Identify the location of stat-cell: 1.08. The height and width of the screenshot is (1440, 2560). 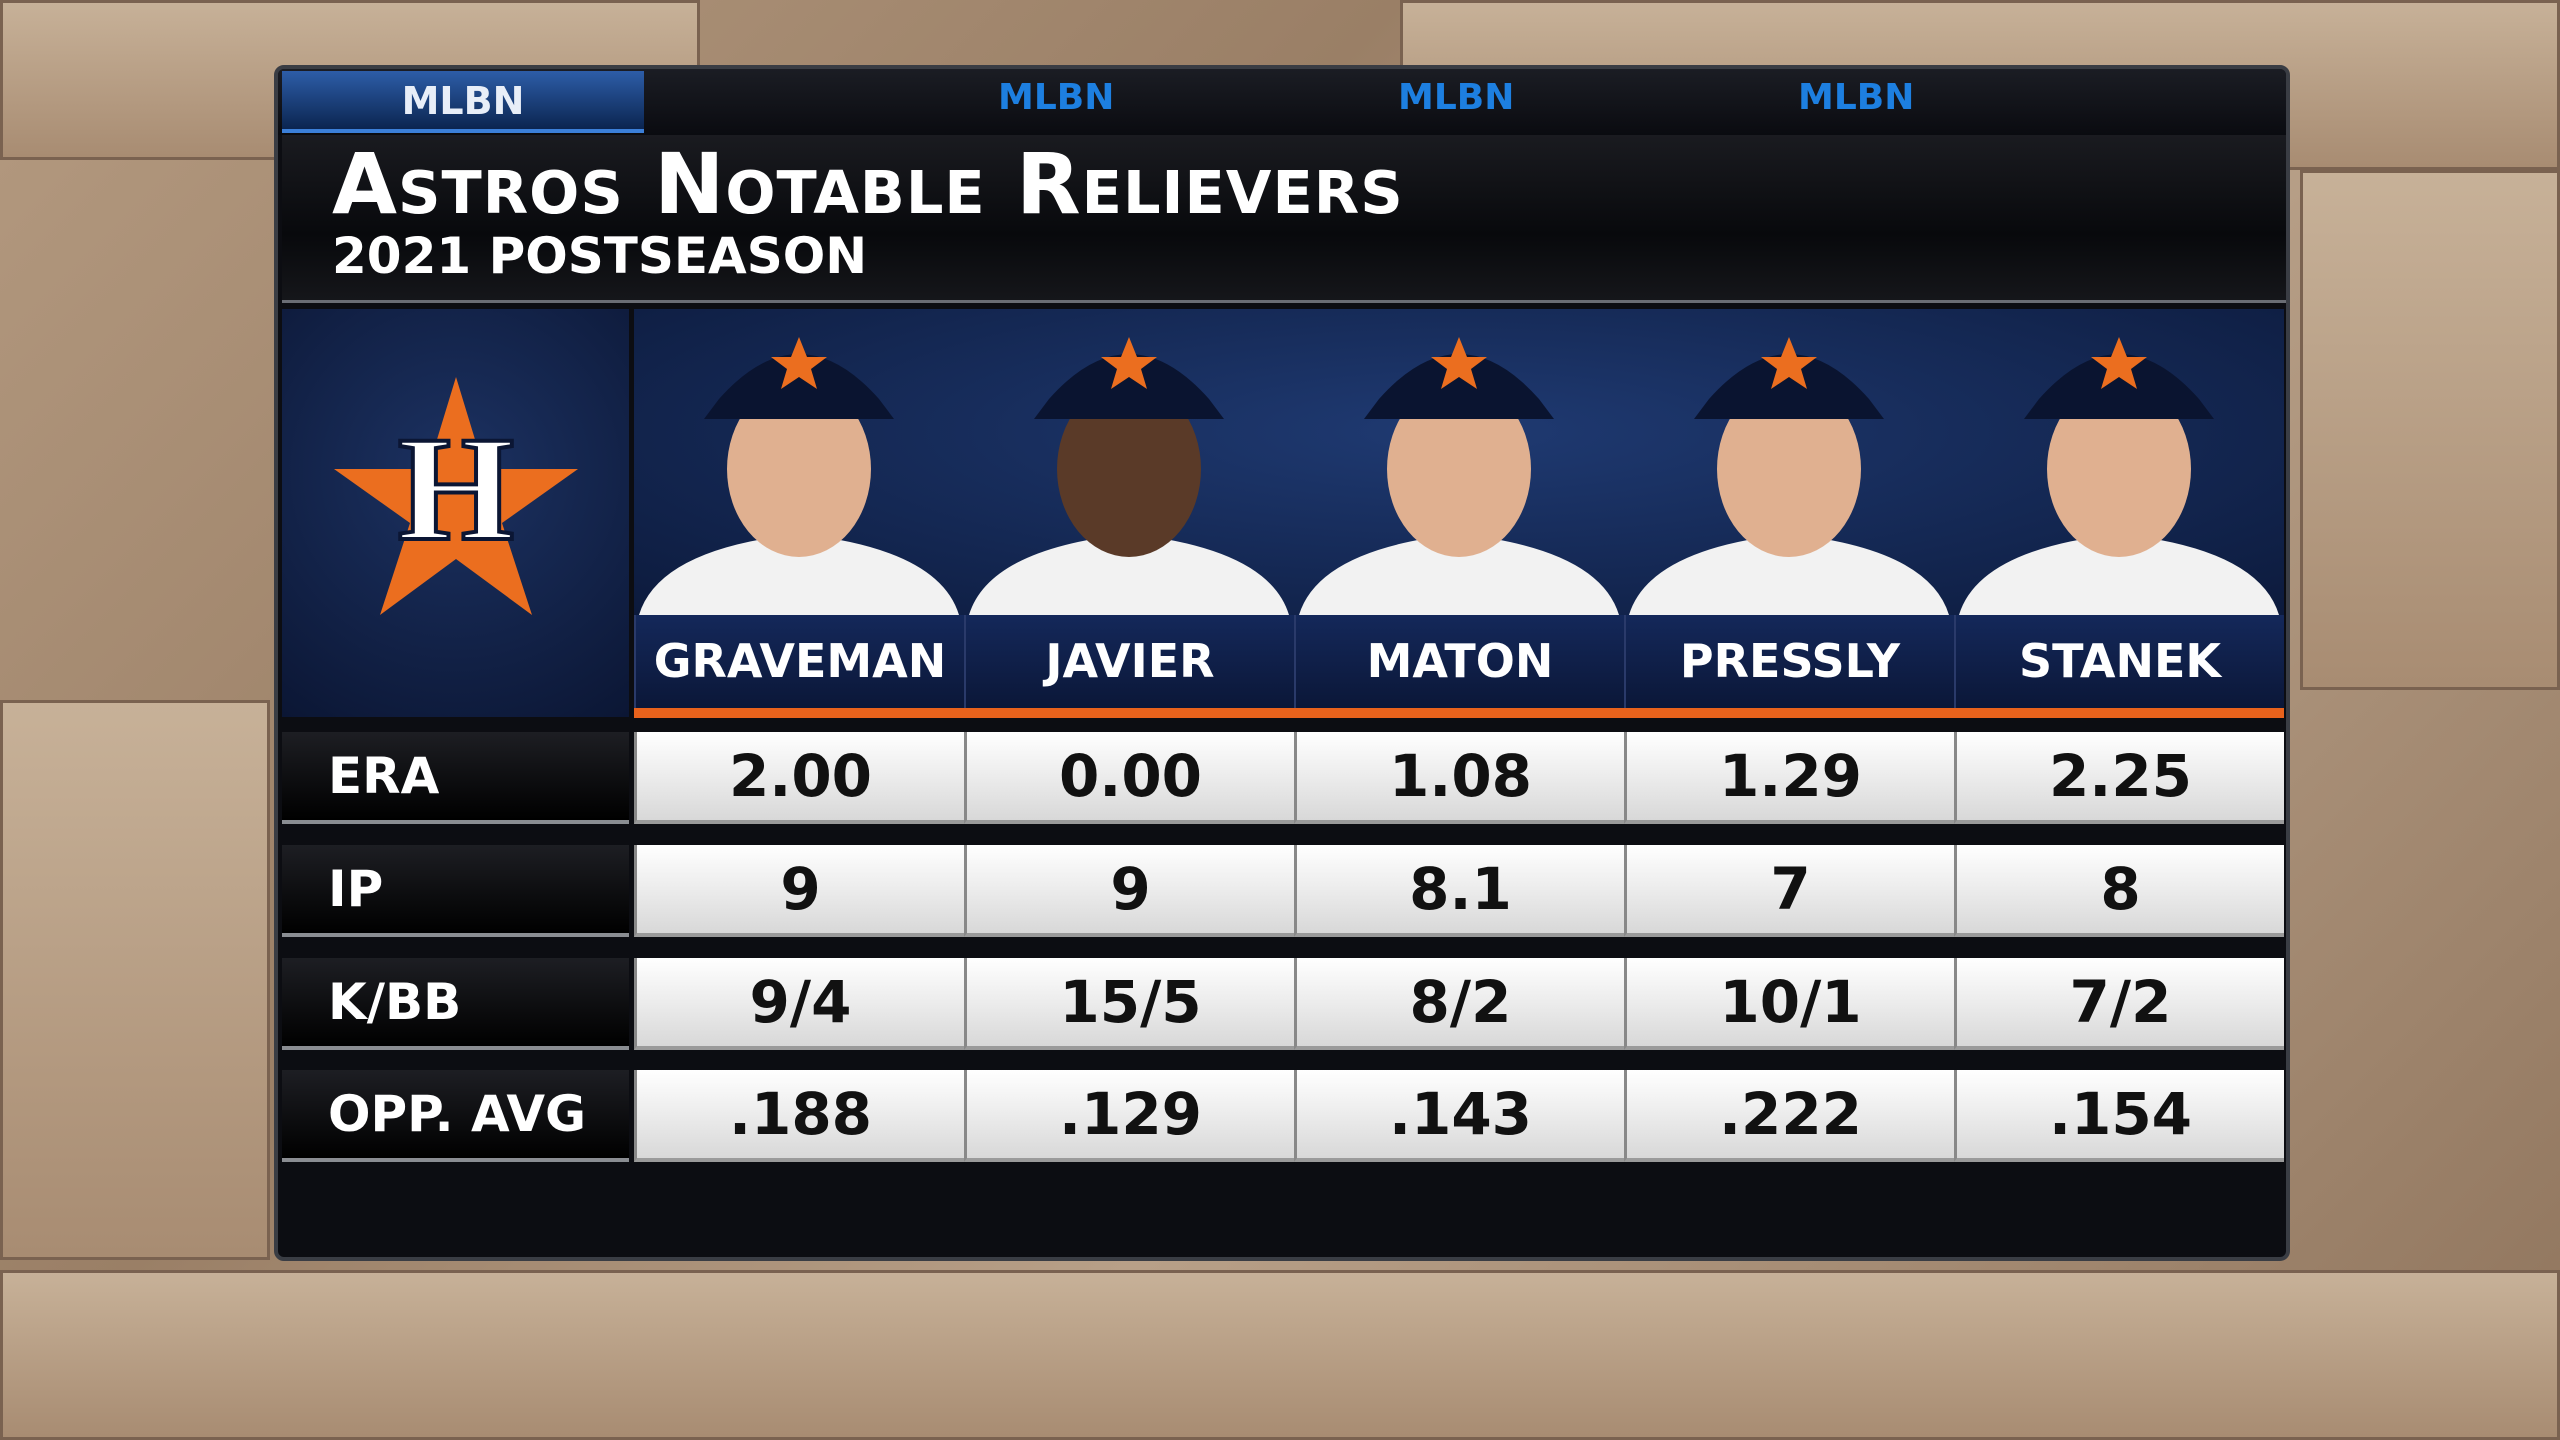
(1459, 778).